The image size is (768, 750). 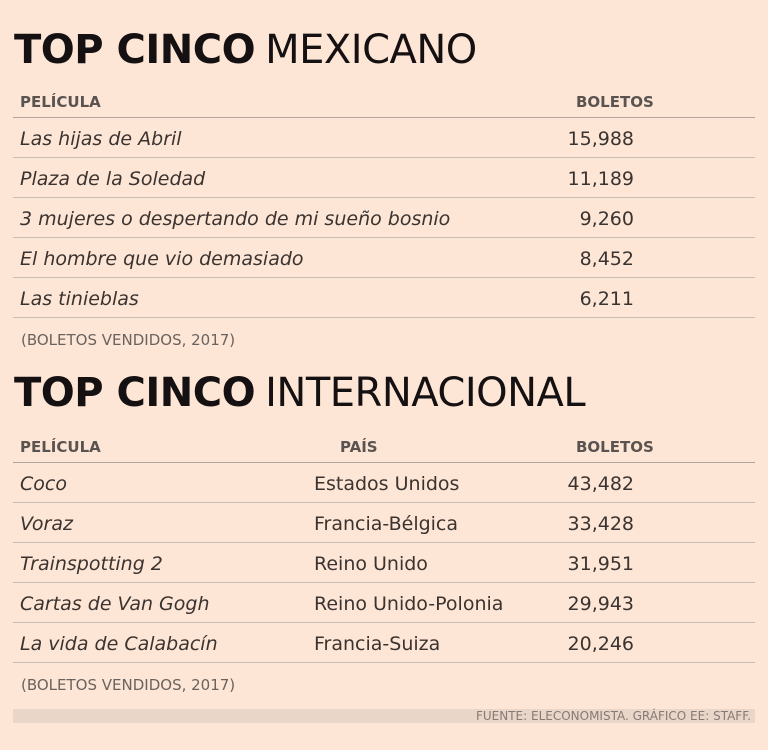 I want to click on cell-pais: Francia-Bélgica, so click(x=386, y=524).